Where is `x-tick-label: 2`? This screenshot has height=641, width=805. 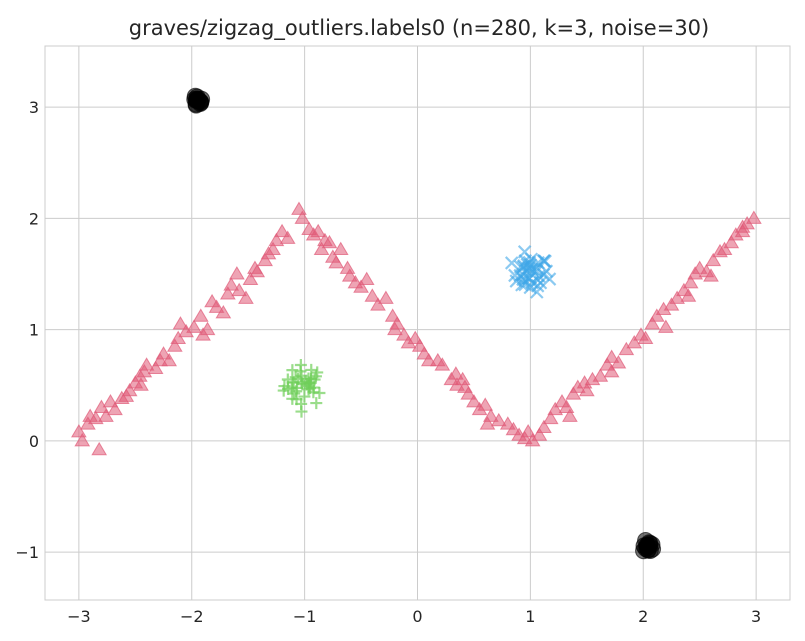 x-tick-label: 2 is located at coordinates (643, 616).